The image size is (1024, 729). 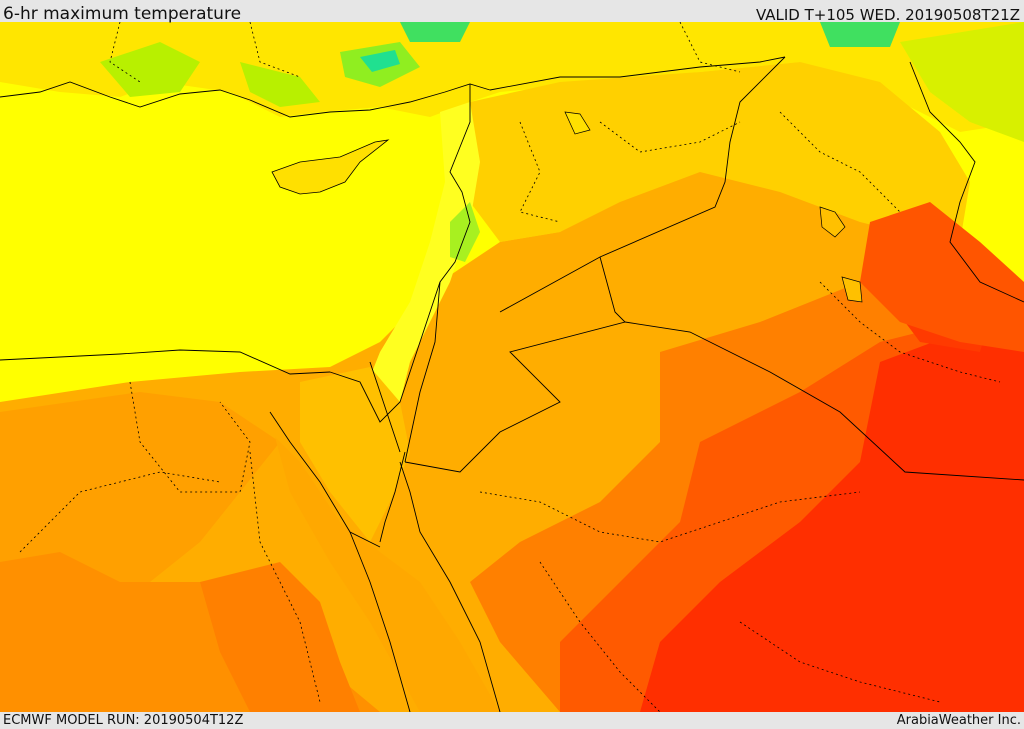 What do you see at coordinates (280, 637) in the screenshot?
I see `egypt-south-orange` at bounding box center [280, 637].